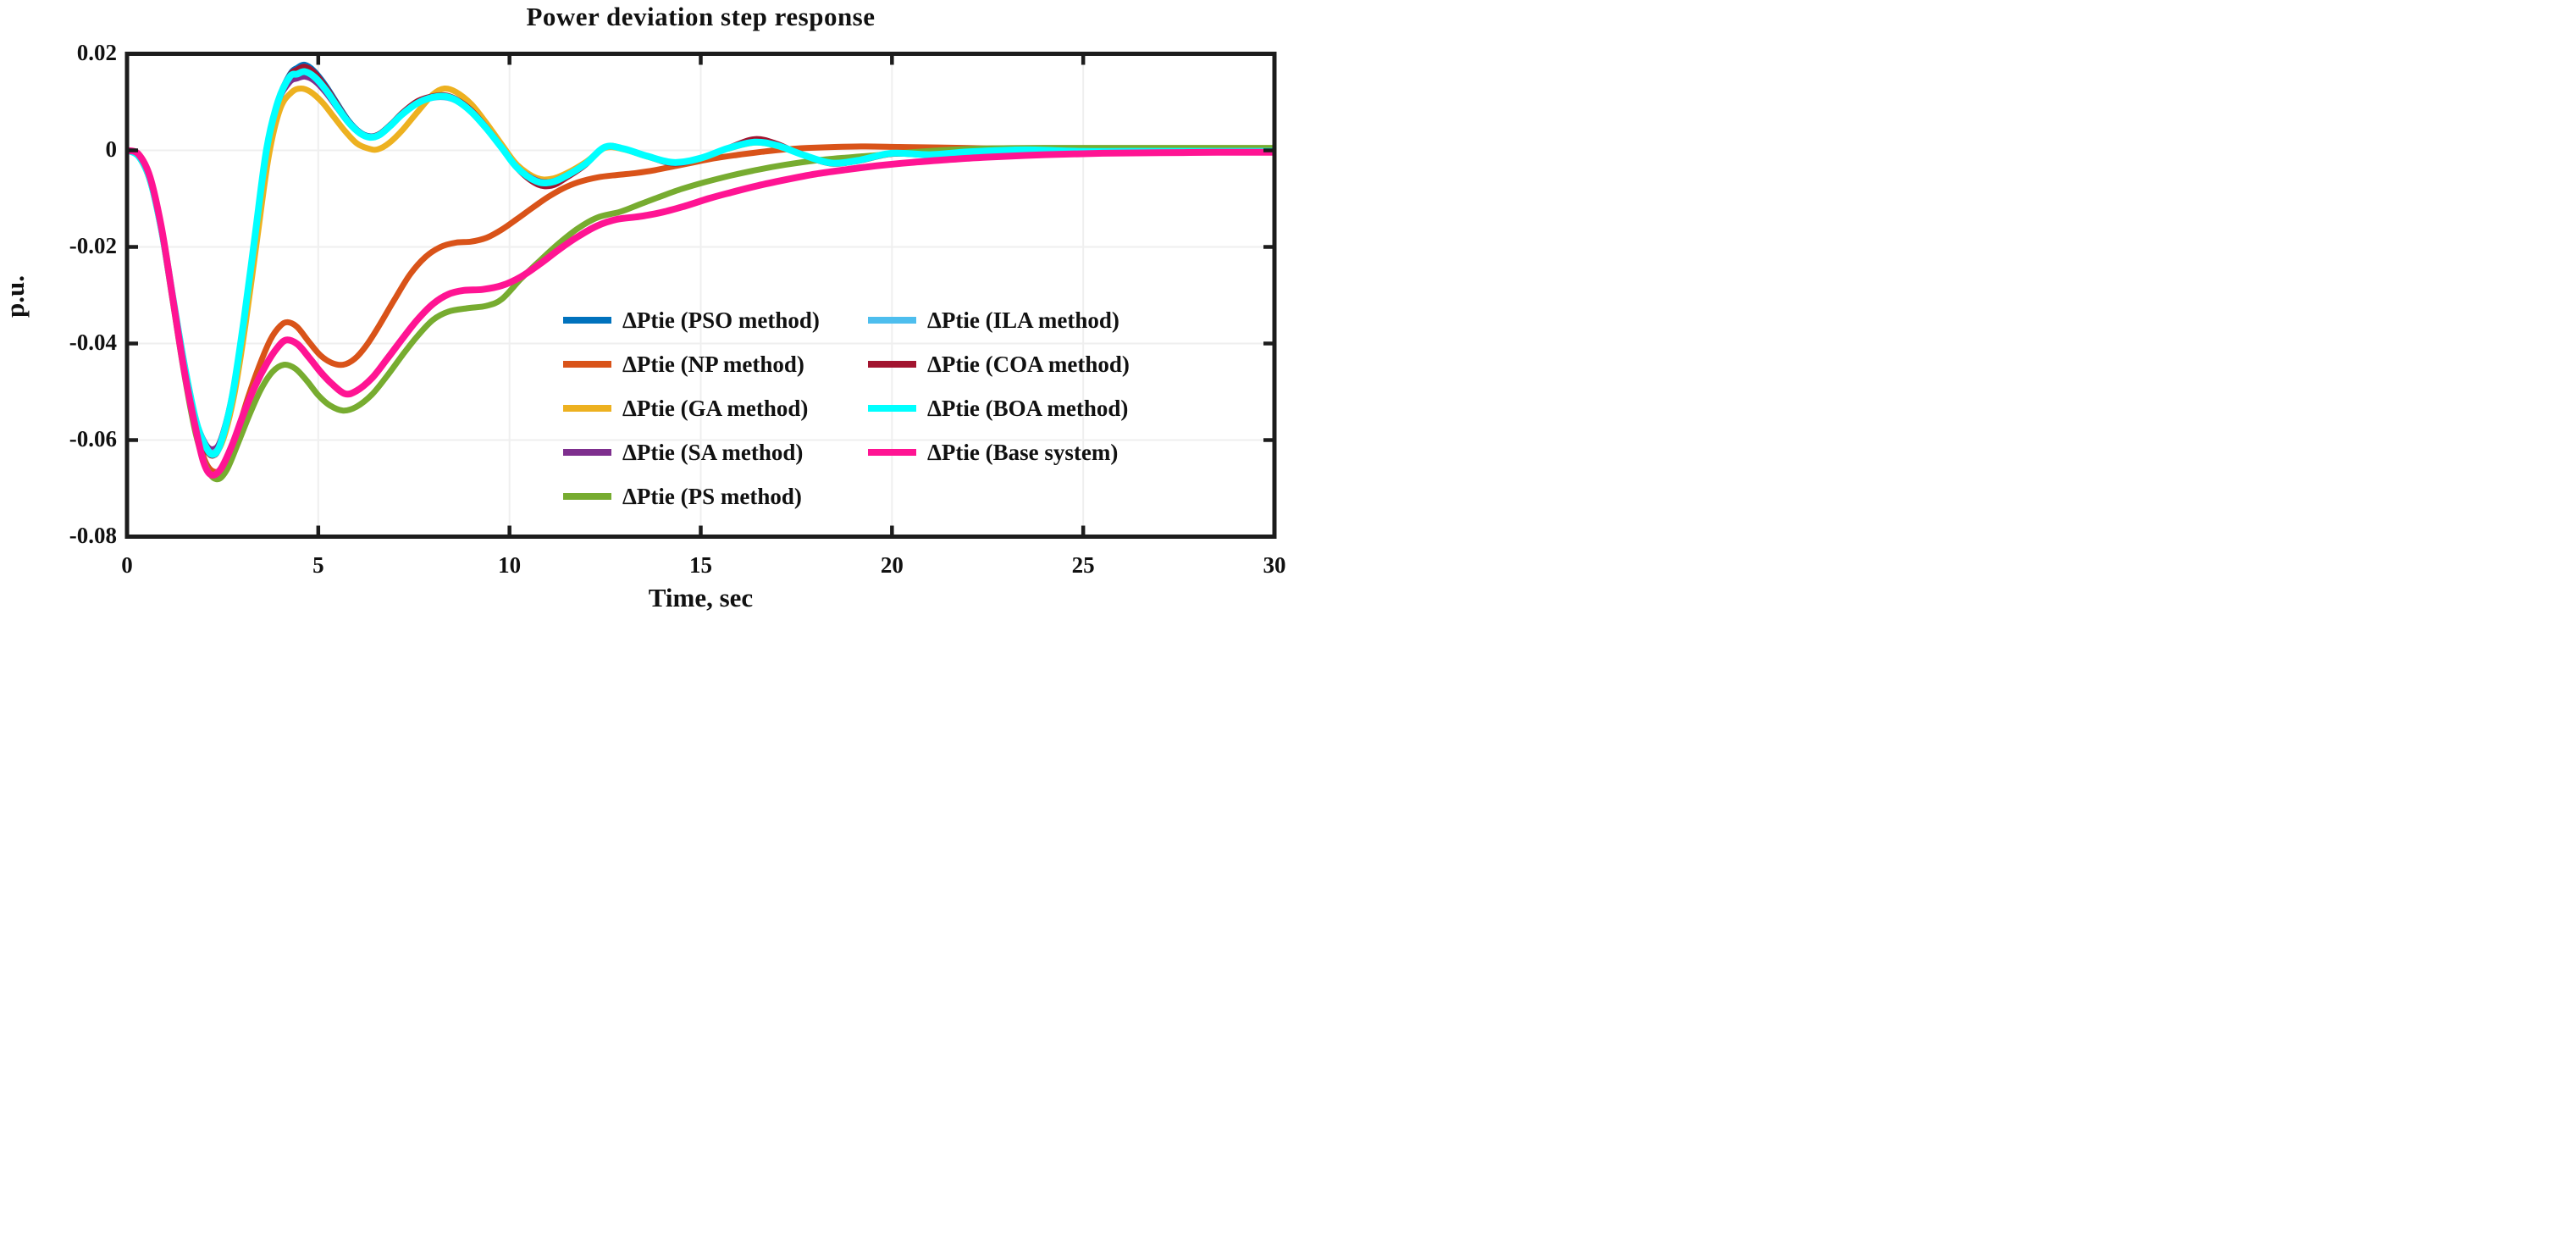 This screenshot has width=2576, height=1241. I want to click on legend-item: ΔPtie (NP method), so click(715, 364).